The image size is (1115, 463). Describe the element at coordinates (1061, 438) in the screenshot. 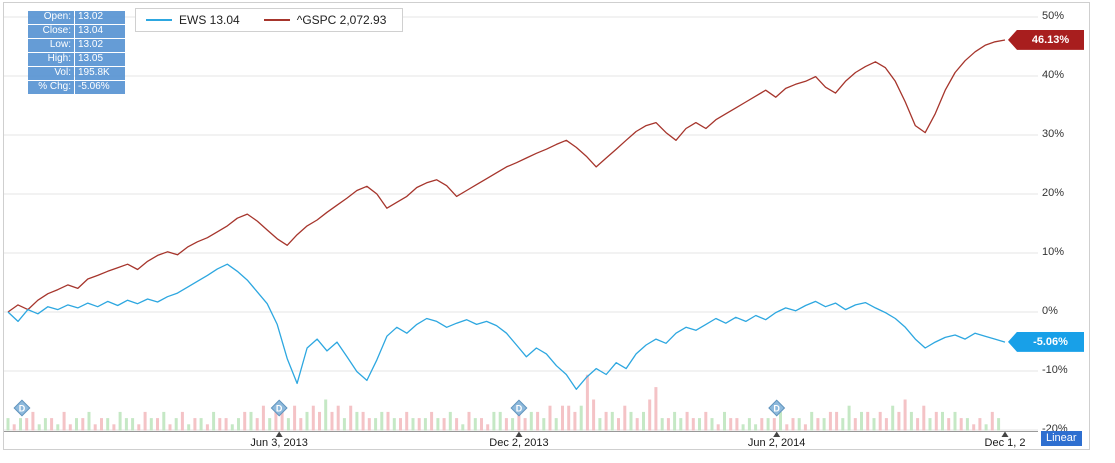

I see `scale-selector: Linear` at that location.